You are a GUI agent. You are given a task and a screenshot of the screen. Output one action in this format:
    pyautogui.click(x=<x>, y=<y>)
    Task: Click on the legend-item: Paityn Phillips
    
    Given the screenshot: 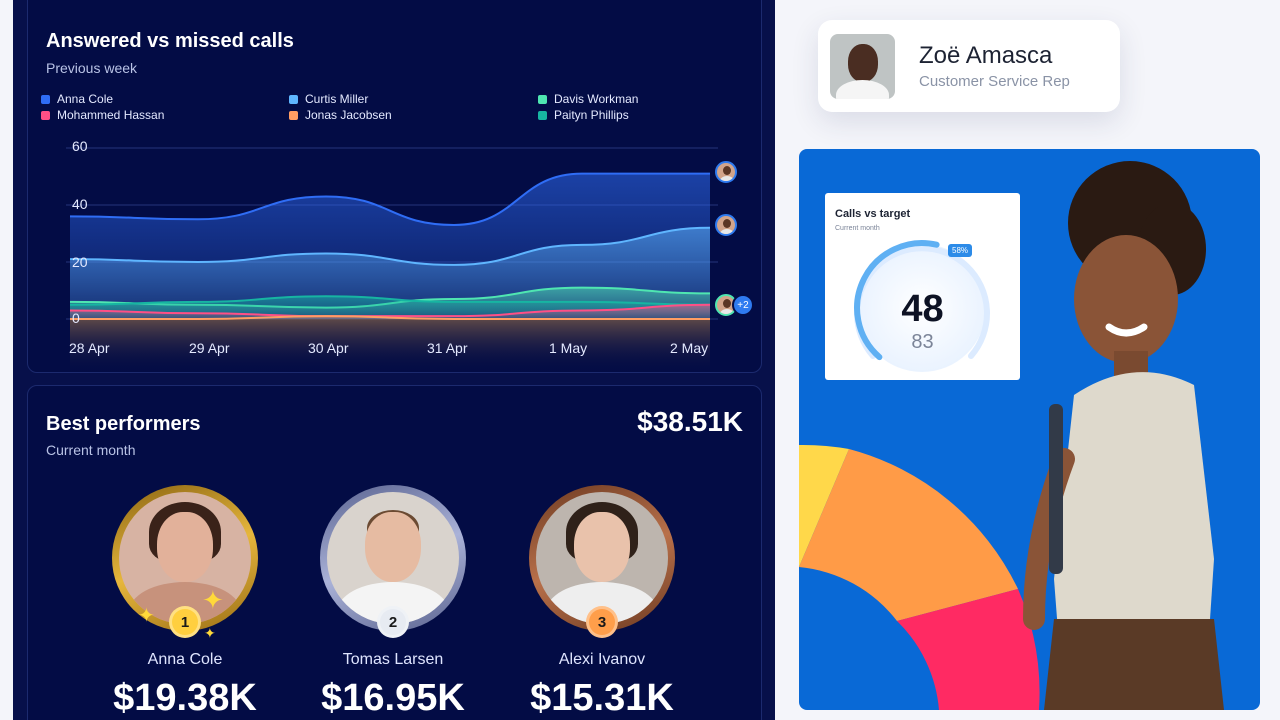 What is the action you would take?
    pyautogui.click(x=583, y=115)
    